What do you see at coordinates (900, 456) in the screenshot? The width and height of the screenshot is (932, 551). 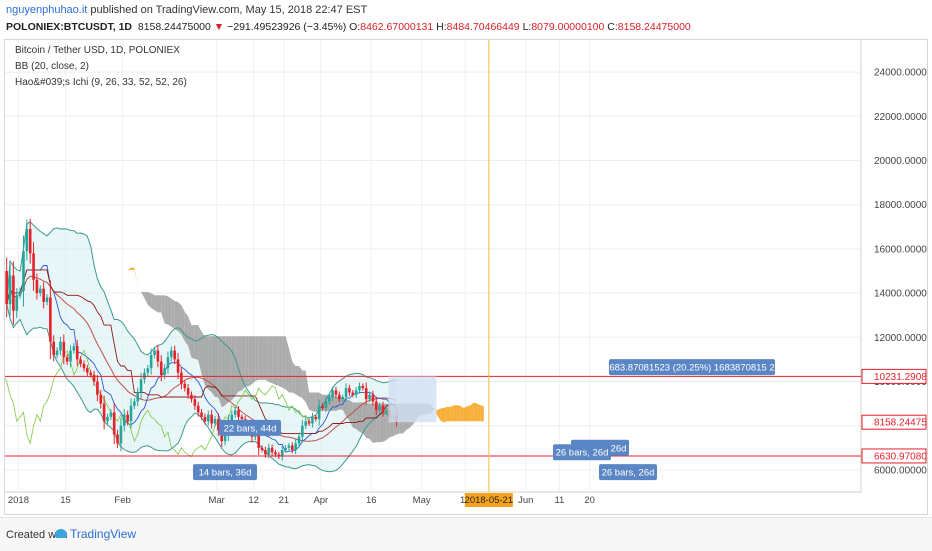 I see `price-axis-tag-label: 6630.97080025` at bounding box center [900, 456].